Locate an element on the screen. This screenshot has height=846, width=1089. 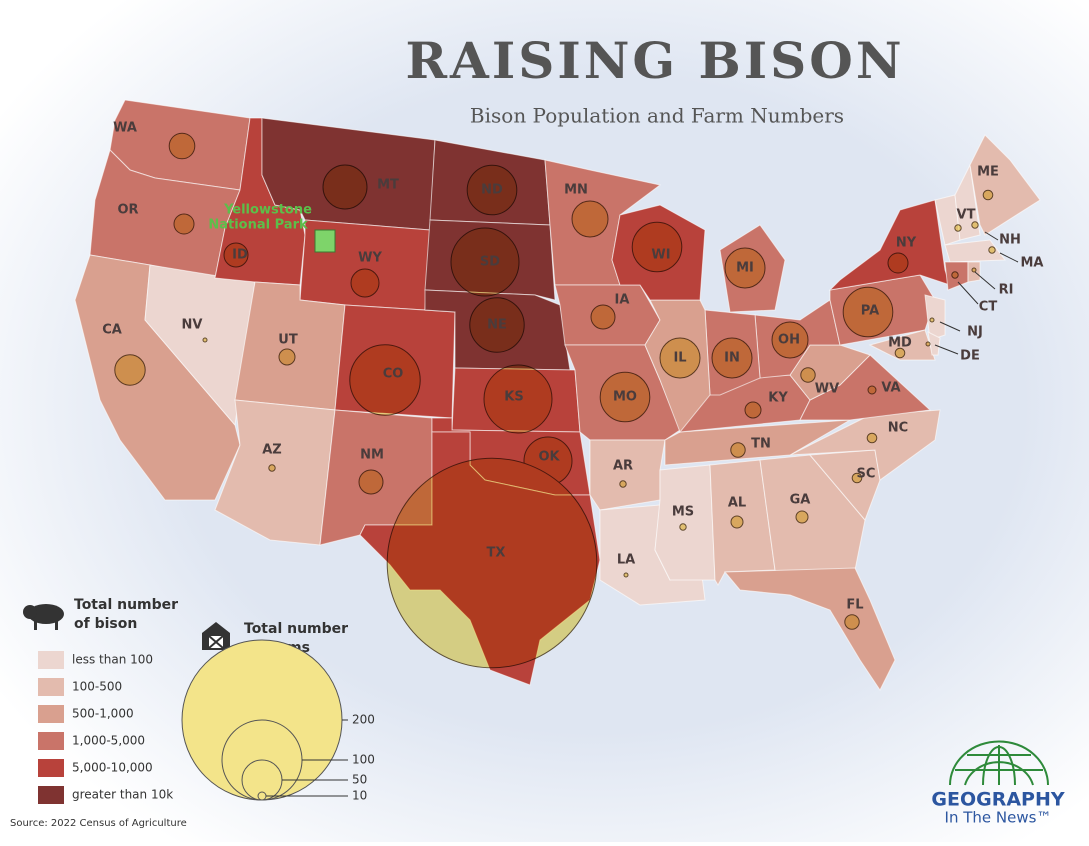
state-label: WY is located at coordinates (370, 258).